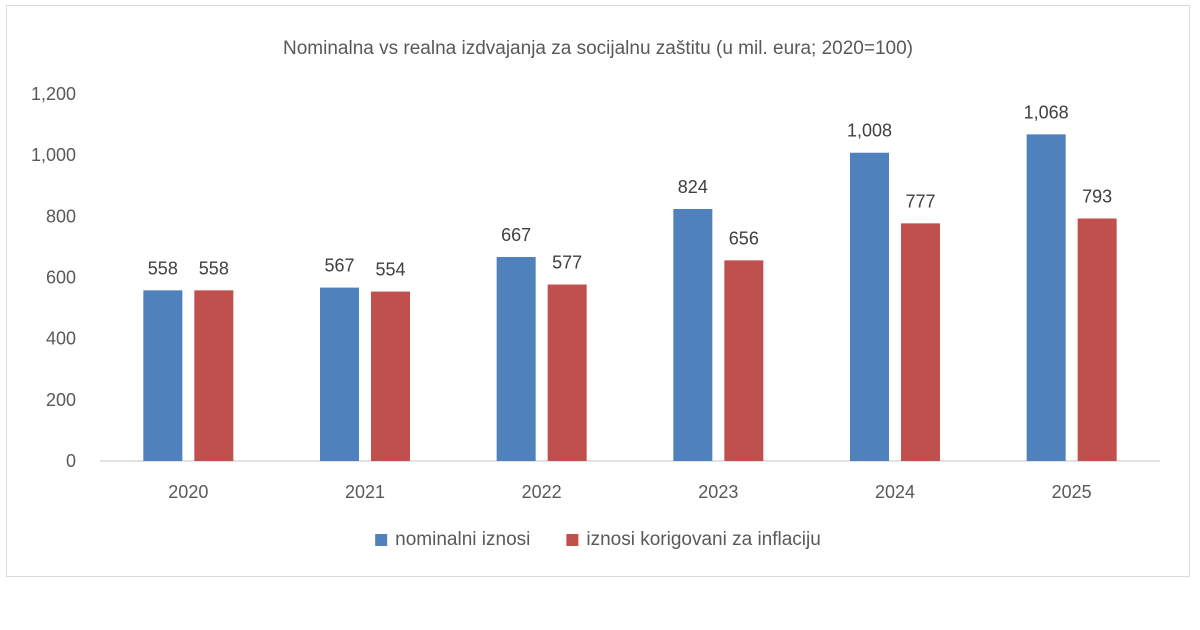  What do you see at coordinates (381, 540) in the screenshot?
I see `legend-swatch-nominal` at bounding box center [381, 540].